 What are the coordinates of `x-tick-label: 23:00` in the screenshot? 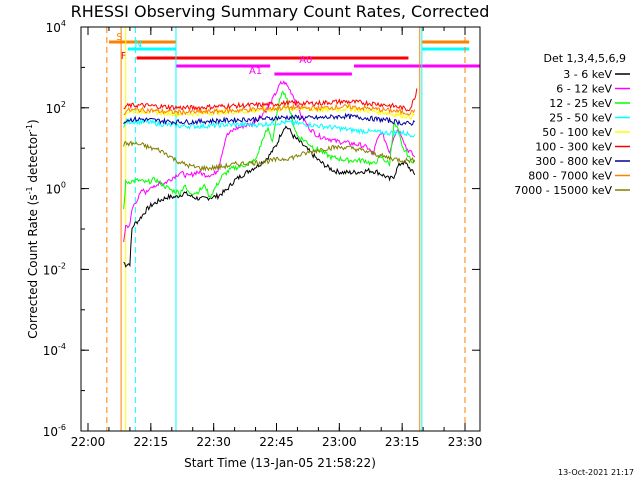 It's located at (339, 442).